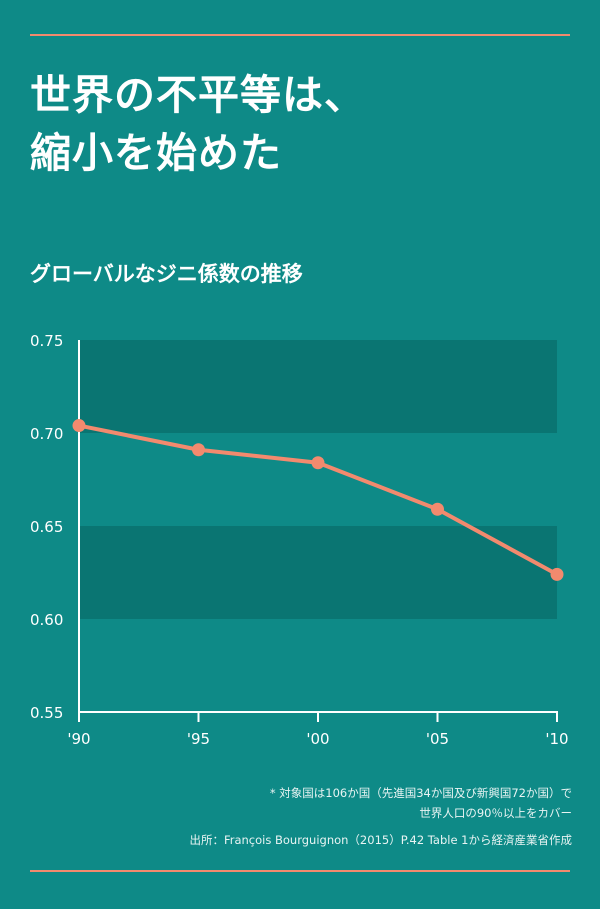  I want to click on y-tick-label: 0.75, so click(46, 341).